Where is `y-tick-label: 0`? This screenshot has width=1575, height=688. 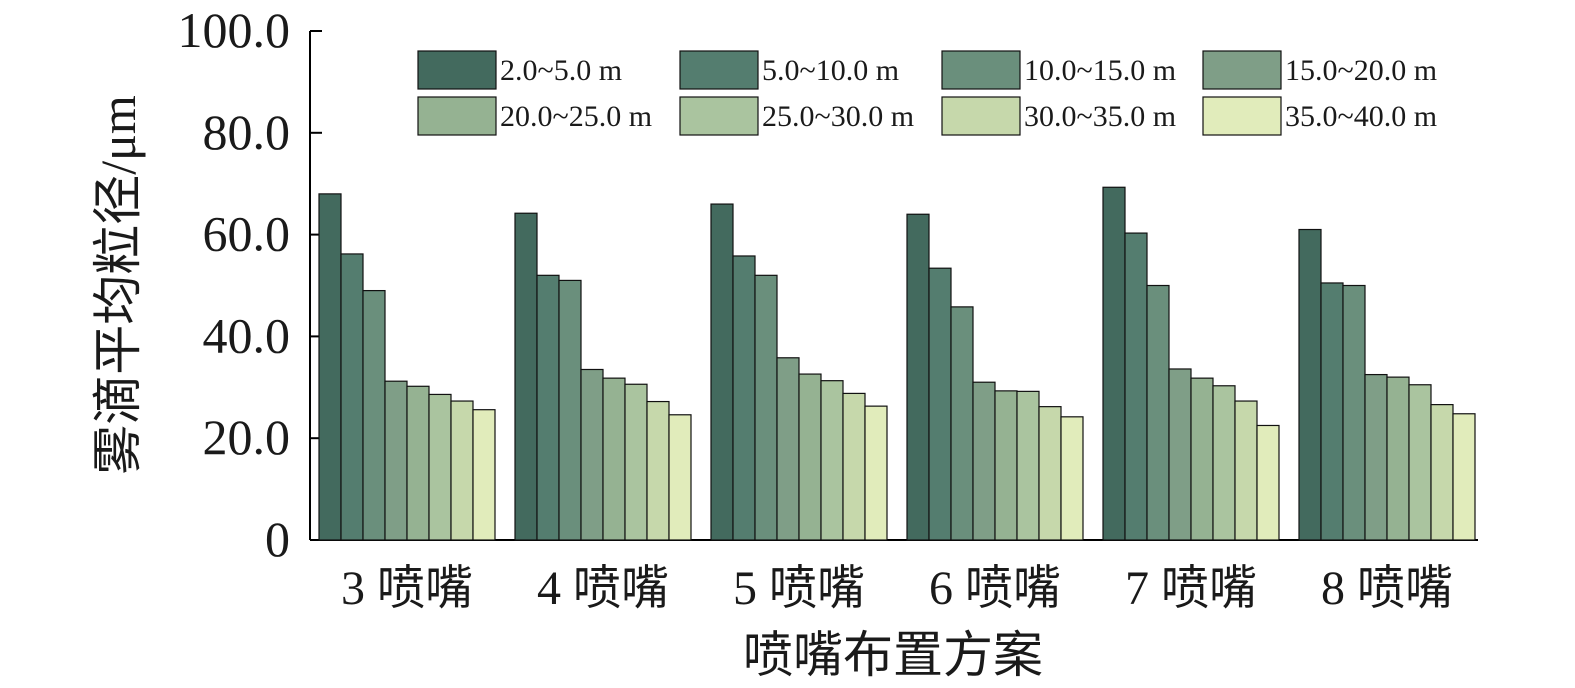
y-tick-label: 0 is located at coordinates (277, 539).